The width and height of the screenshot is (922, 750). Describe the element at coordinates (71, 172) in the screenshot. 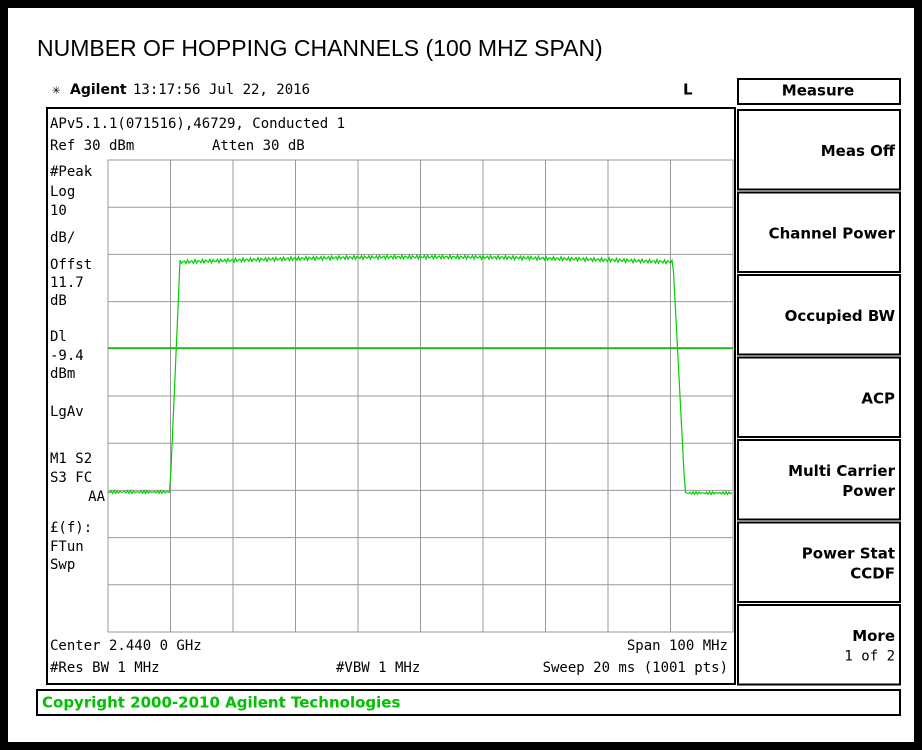

I see `side-label: #Peak` at that location.